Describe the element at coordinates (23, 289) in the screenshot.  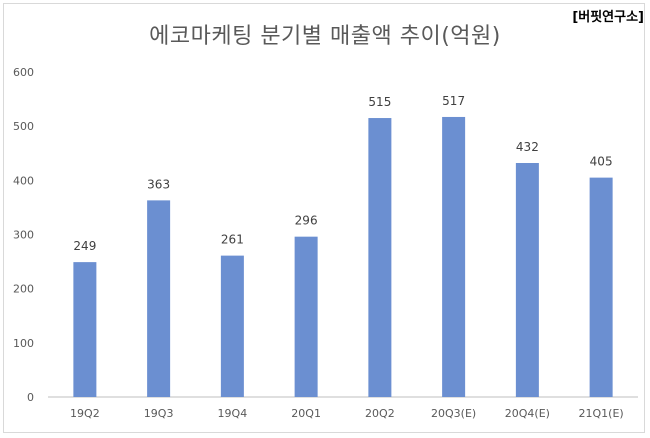
I see `y-tick-label: 200` at that location.